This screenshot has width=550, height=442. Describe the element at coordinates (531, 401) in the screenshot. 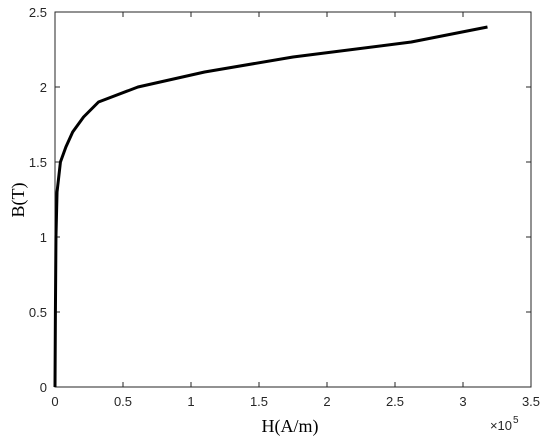

I see `x-tick-label: 3.5` at that location.